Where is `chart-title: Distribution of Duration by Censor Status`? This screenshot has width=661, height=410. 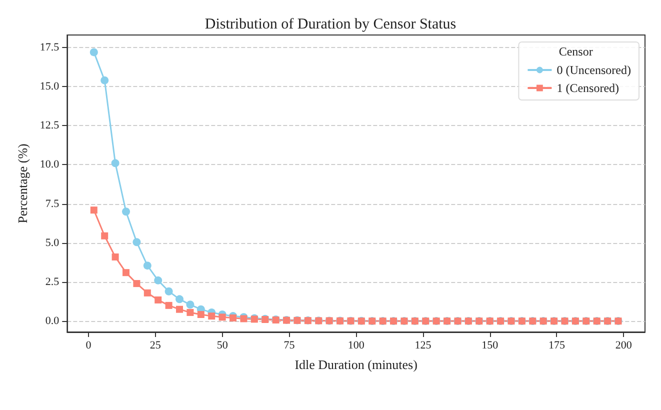
chart-title: Distribution of Duration by Censor Status is located at coordinates (330, 24).